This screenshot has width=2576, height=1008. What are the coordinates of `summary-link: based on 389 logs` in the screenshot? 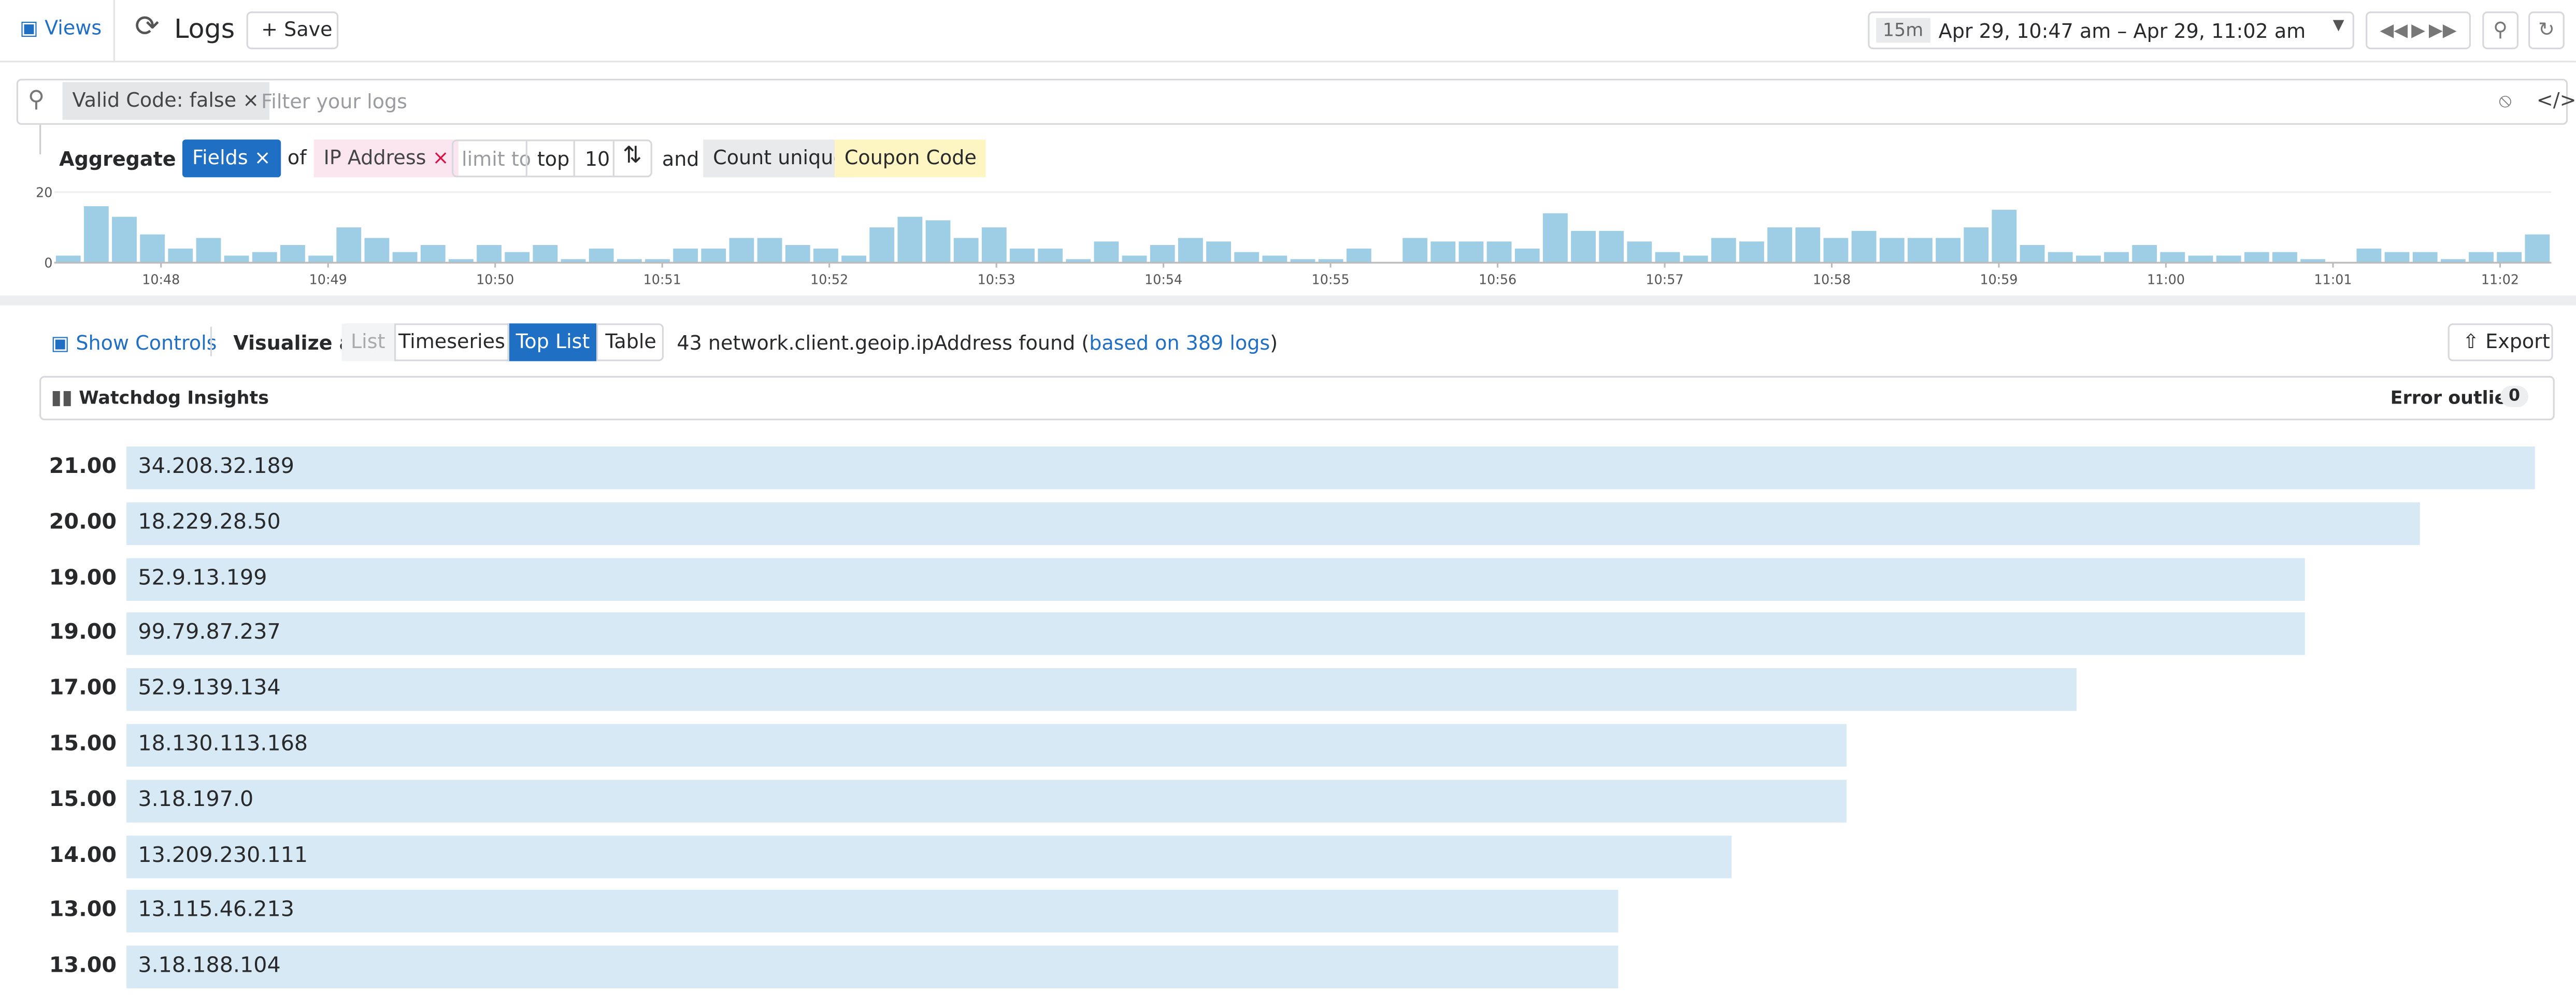 It's located at (1179, 343).